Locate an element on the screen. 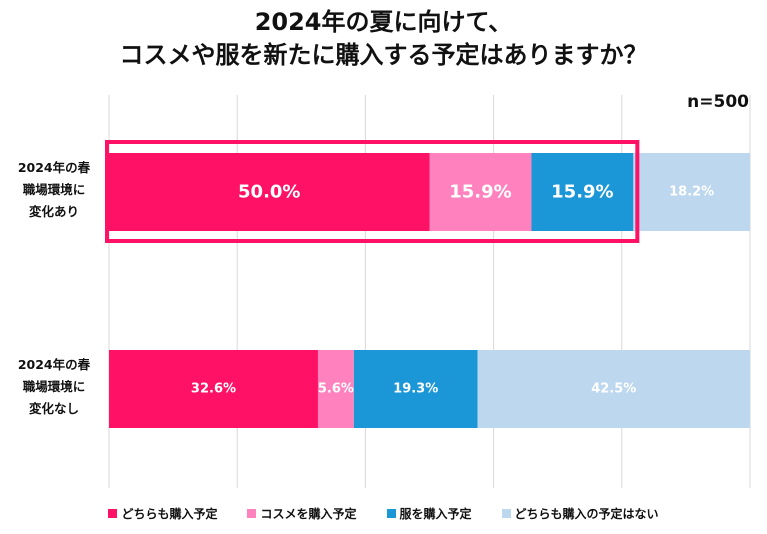 This screenshot has width=767, height=534. data-label-1-4: 18.2% is located at coordinates (691, 192).